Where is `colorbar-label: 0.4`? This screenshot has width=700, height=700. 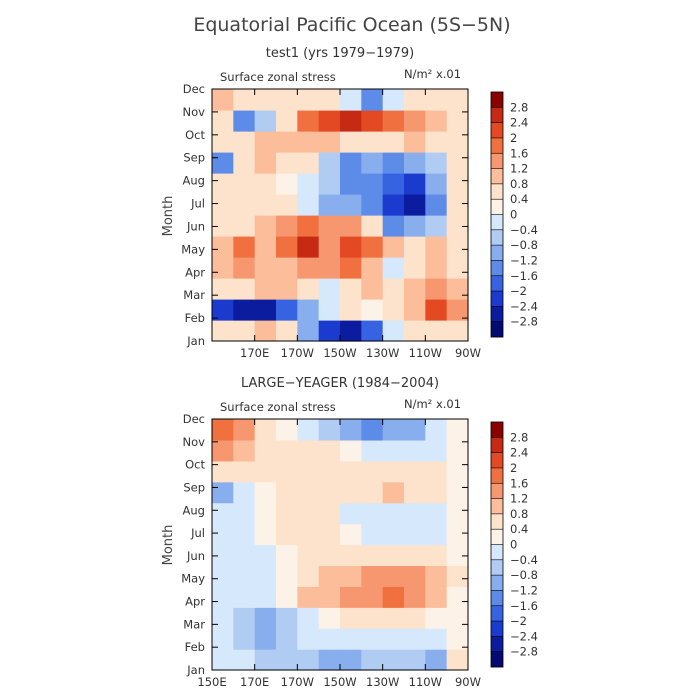 colorbar-label: 0.4 is located at coordinates (519, 529).